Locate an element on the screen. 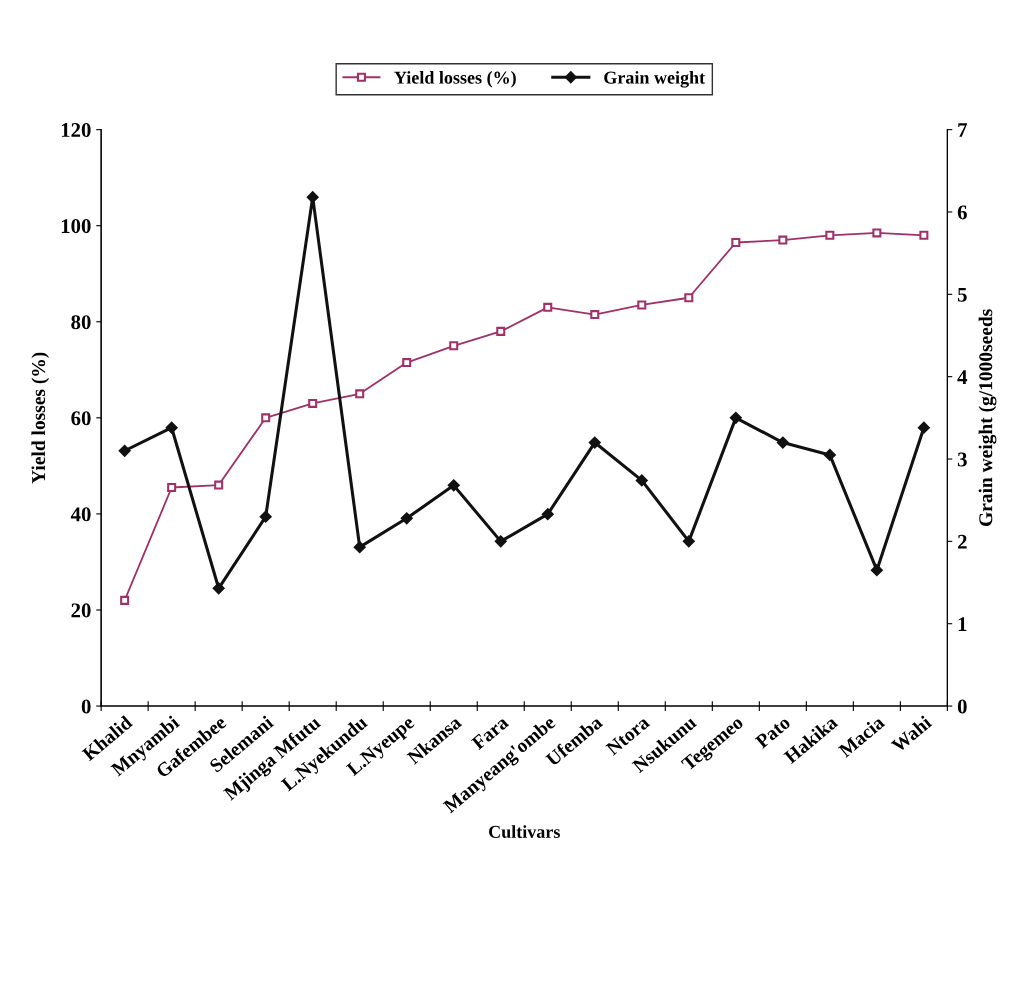  legend-label: Yield losses (%) is located at coordinates (455, 79).